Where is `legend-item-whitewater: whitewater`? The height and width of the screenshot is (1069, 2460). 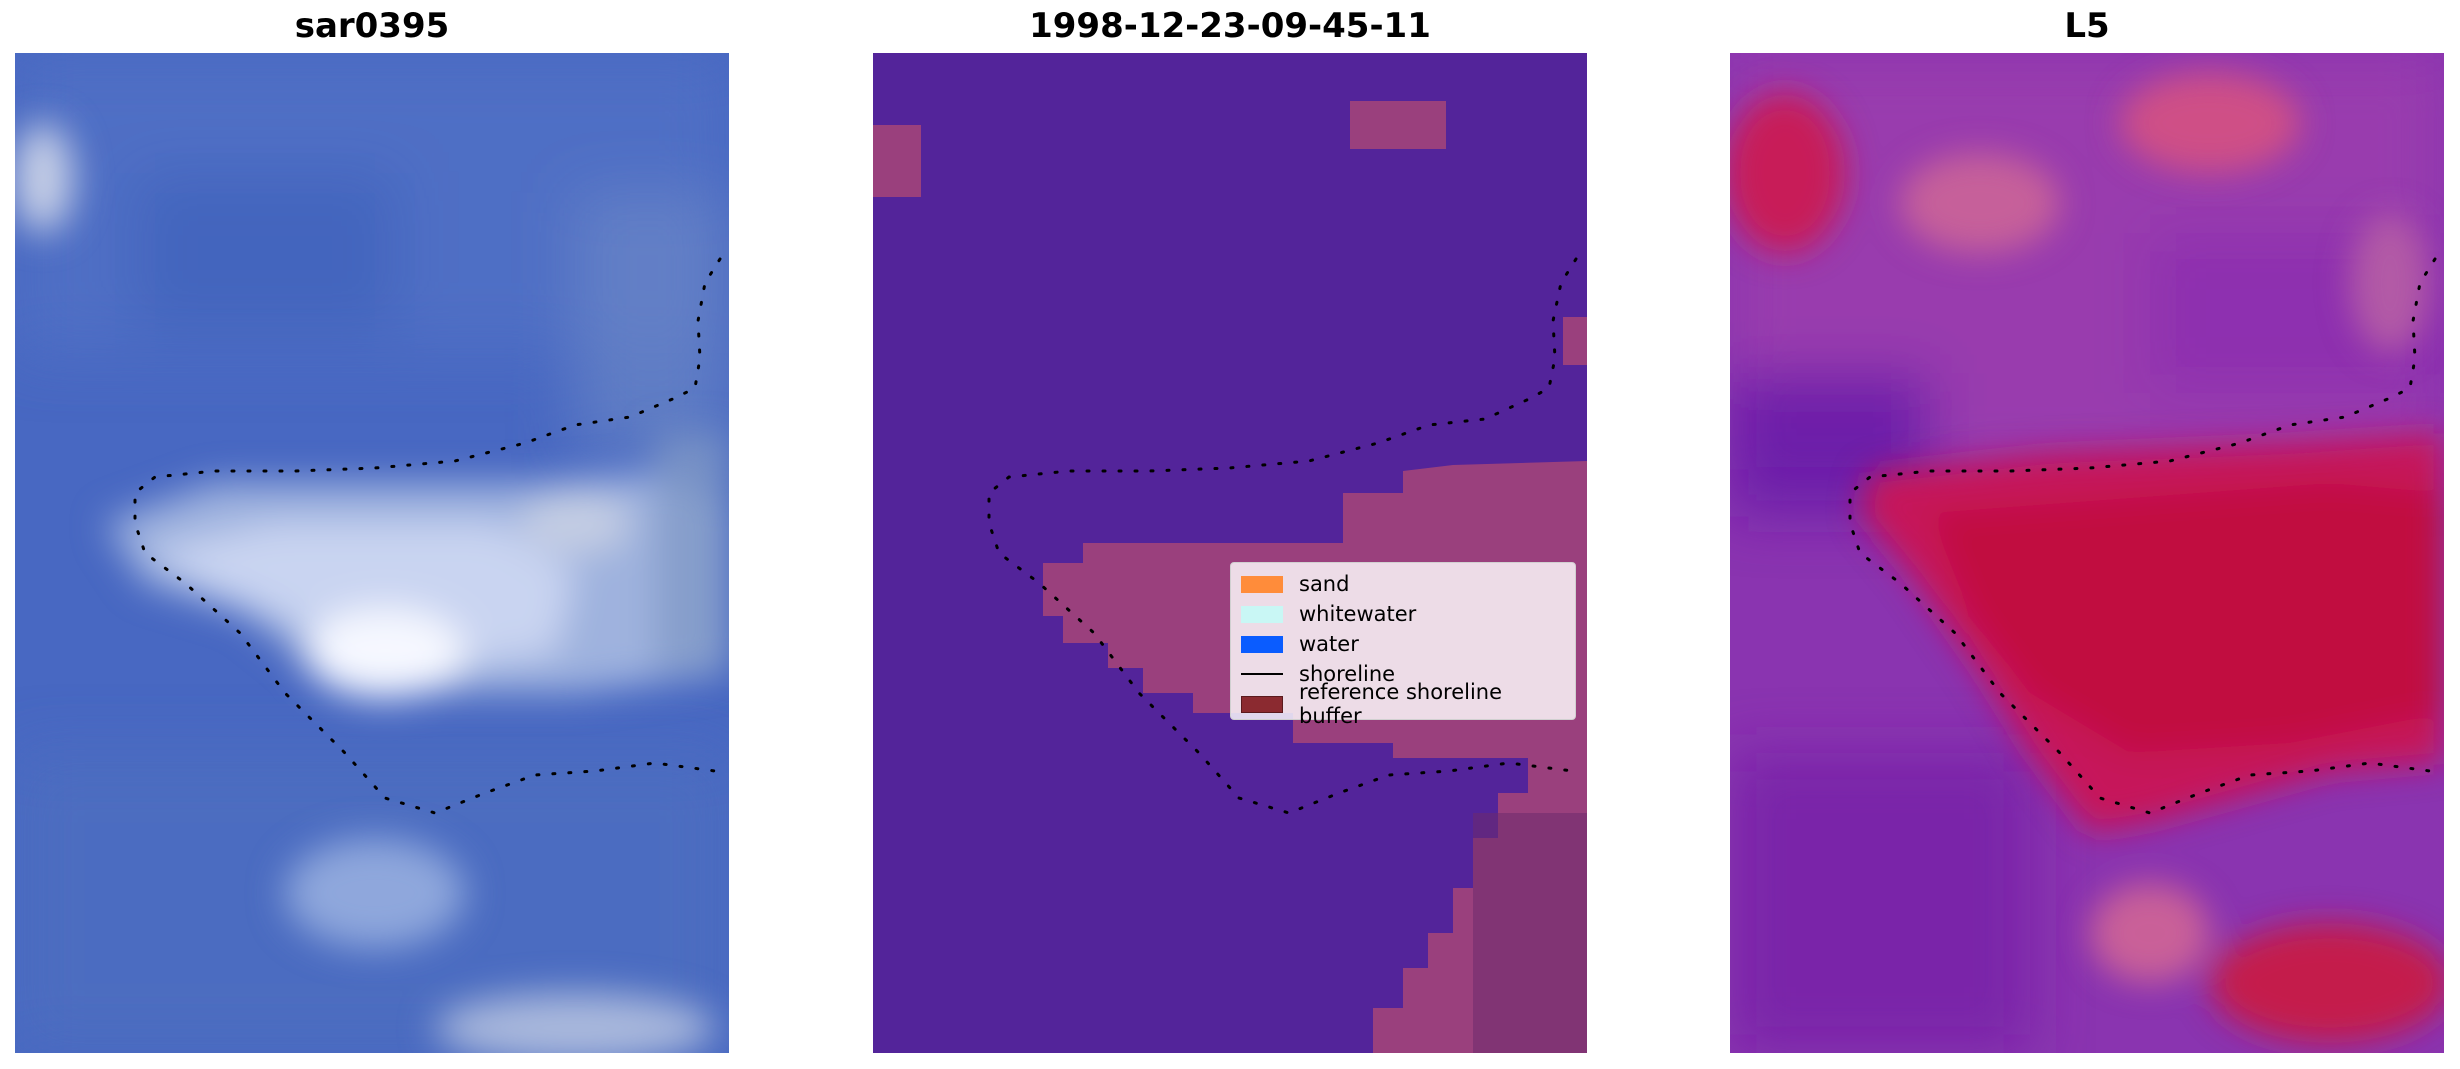
legend-item-whitewater: whitewater is located at coordinates (1403, 614).